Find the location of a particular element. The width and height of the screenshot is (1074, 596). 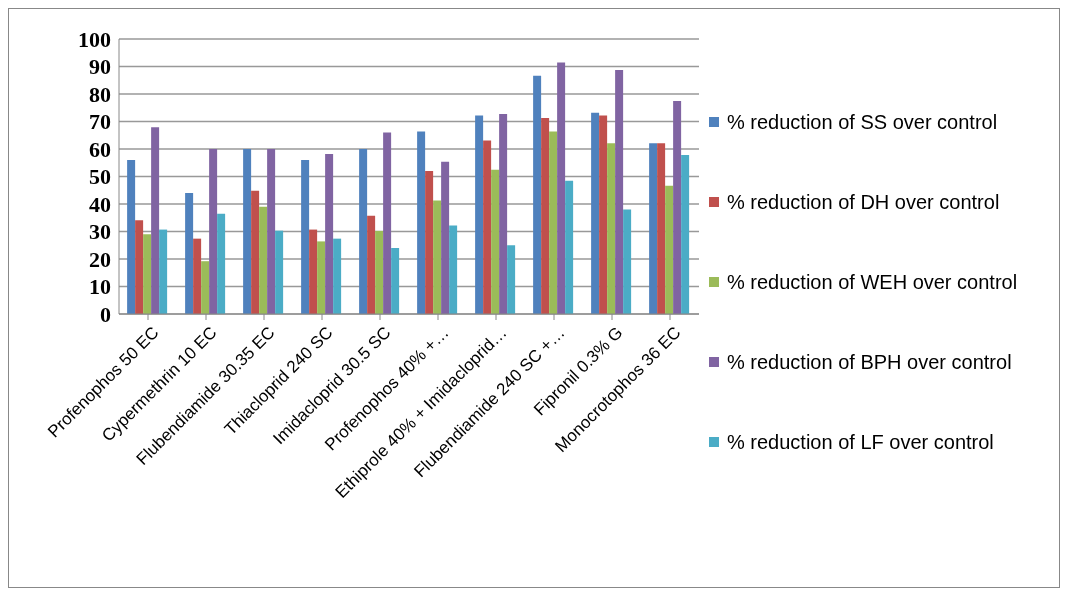

y-tick-label: 40 is located at coordinates (100, 204).